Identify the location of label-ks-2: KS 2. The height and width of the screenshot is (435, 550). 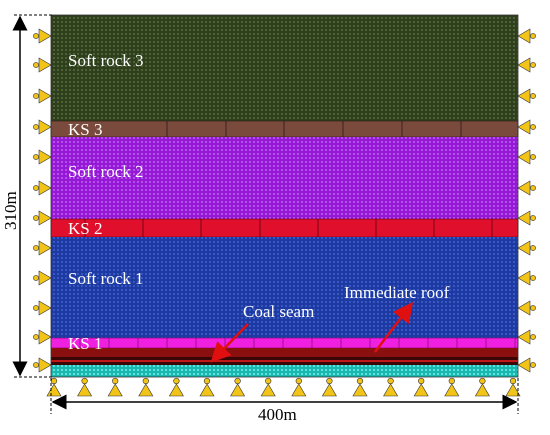
(85, 228).